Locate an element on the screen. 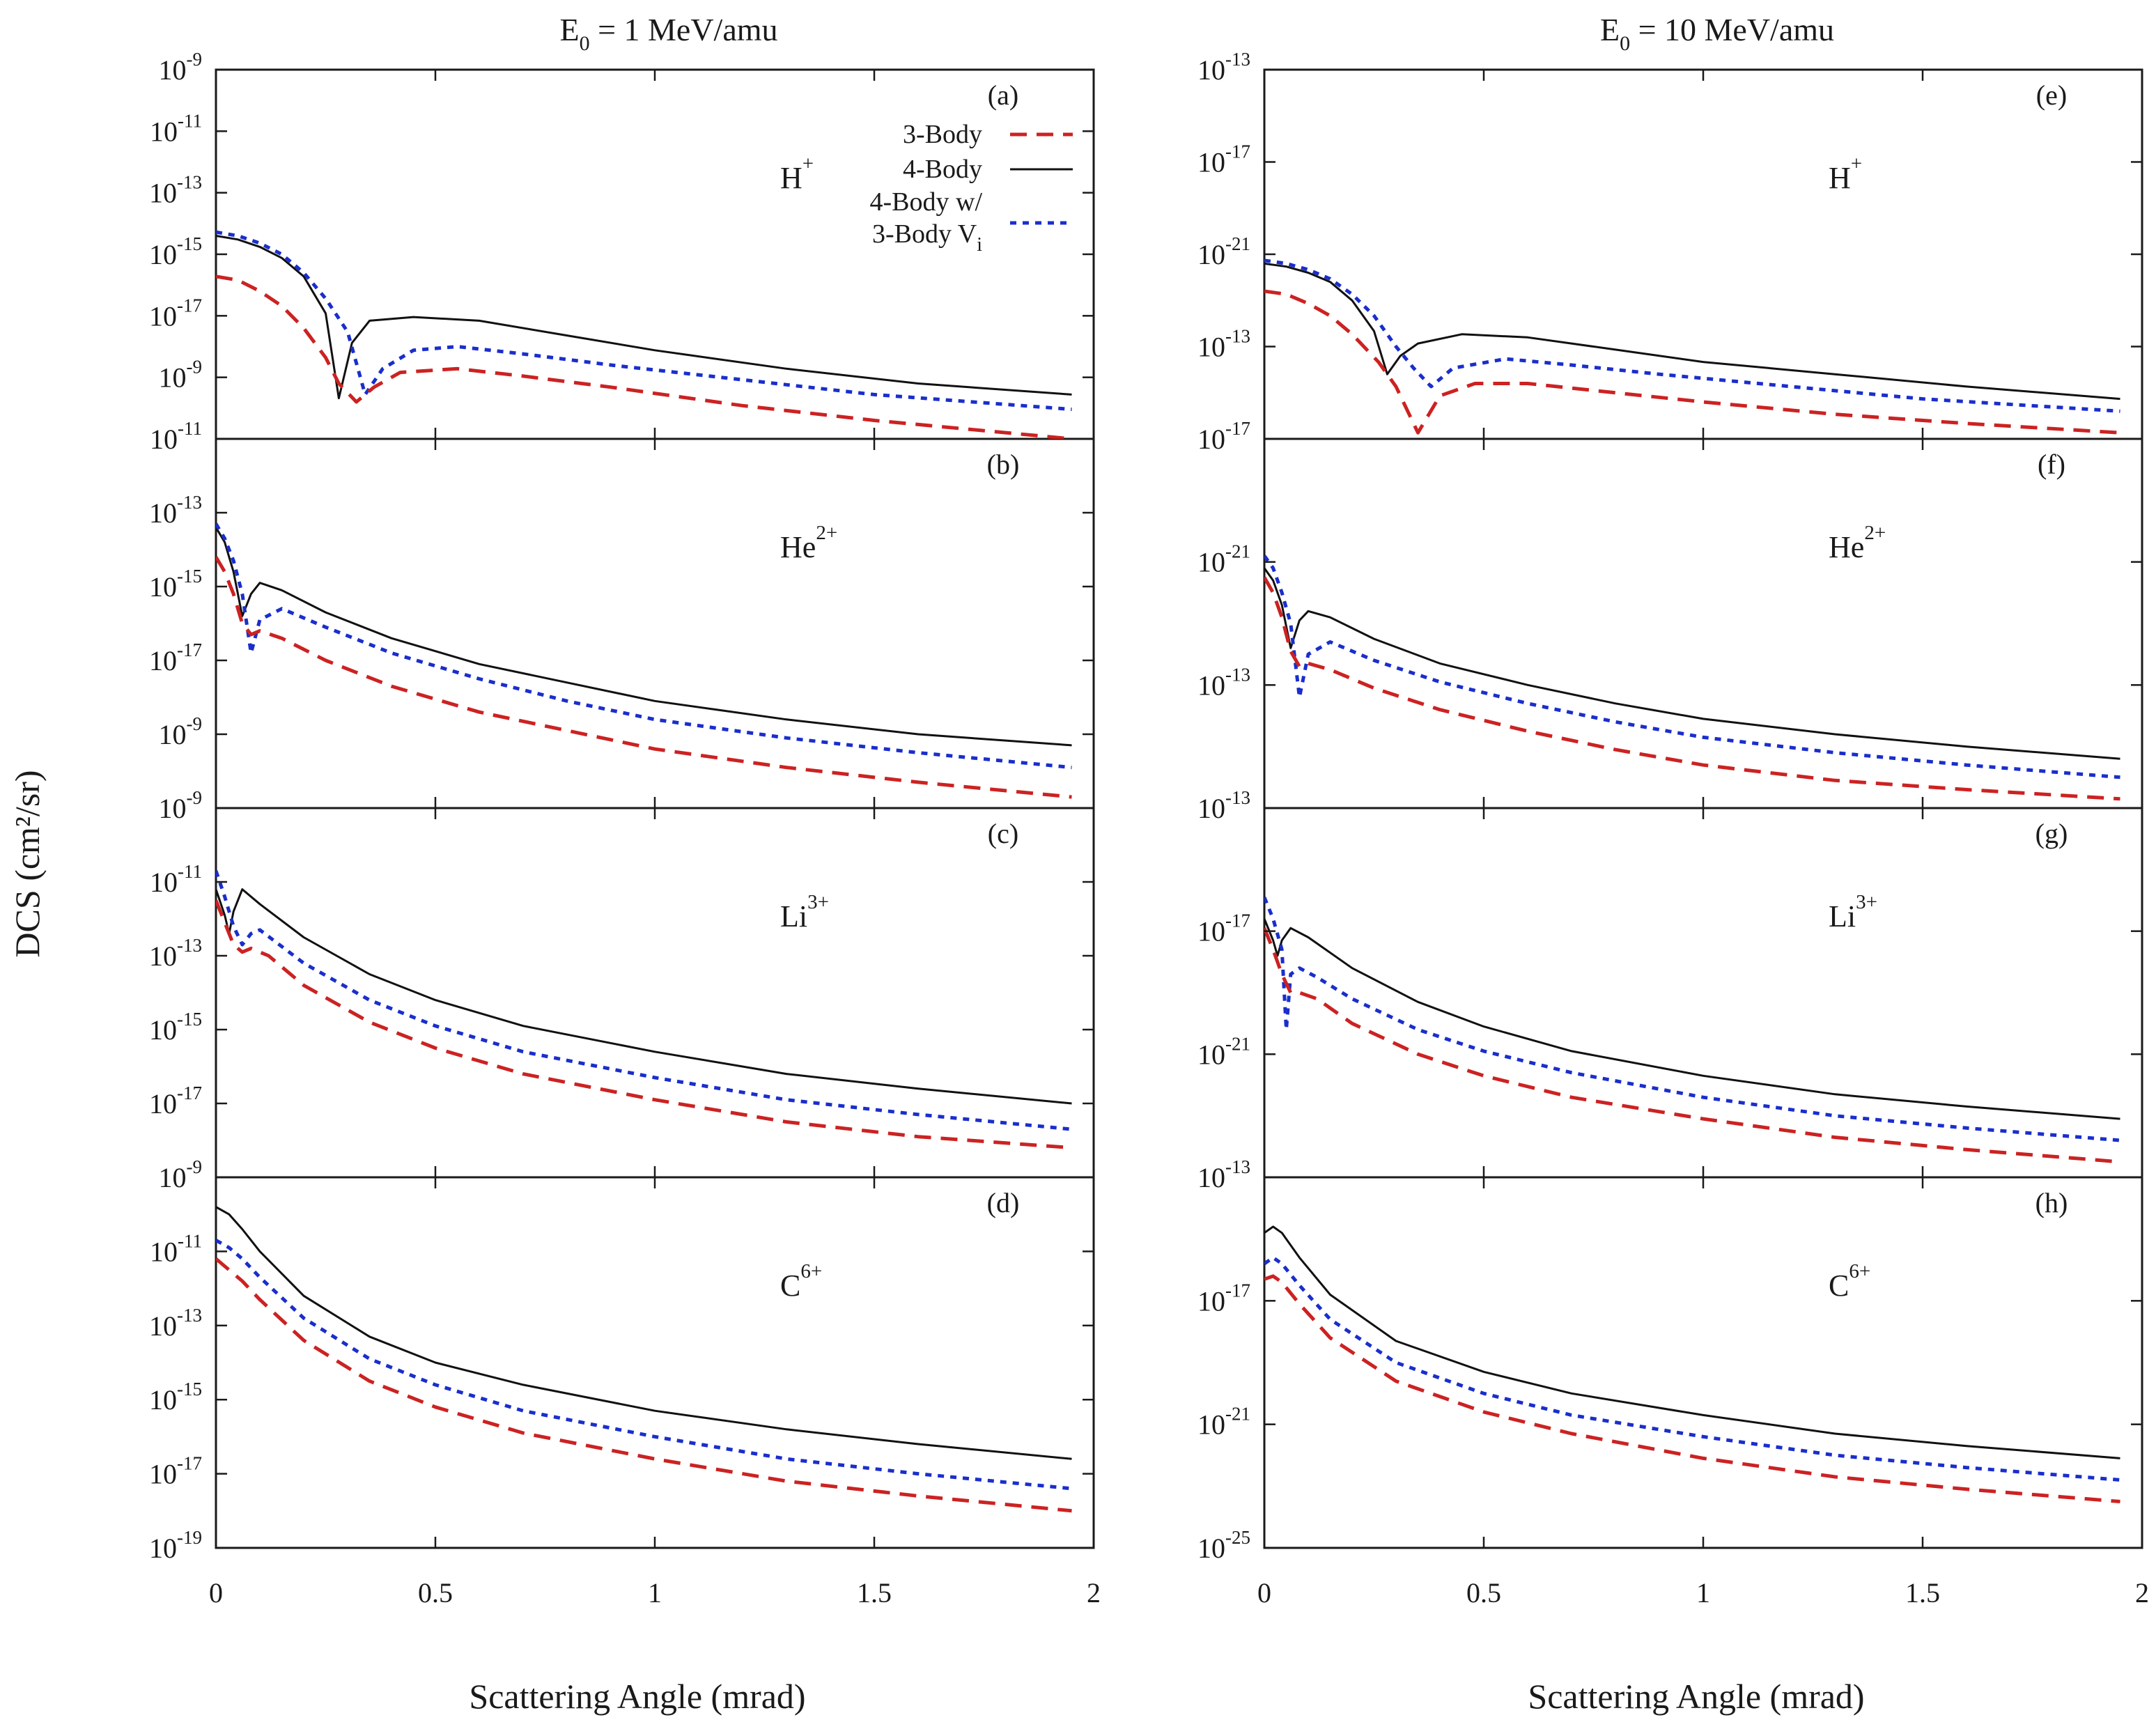  curves-d is located at coordinates (644, 1359).